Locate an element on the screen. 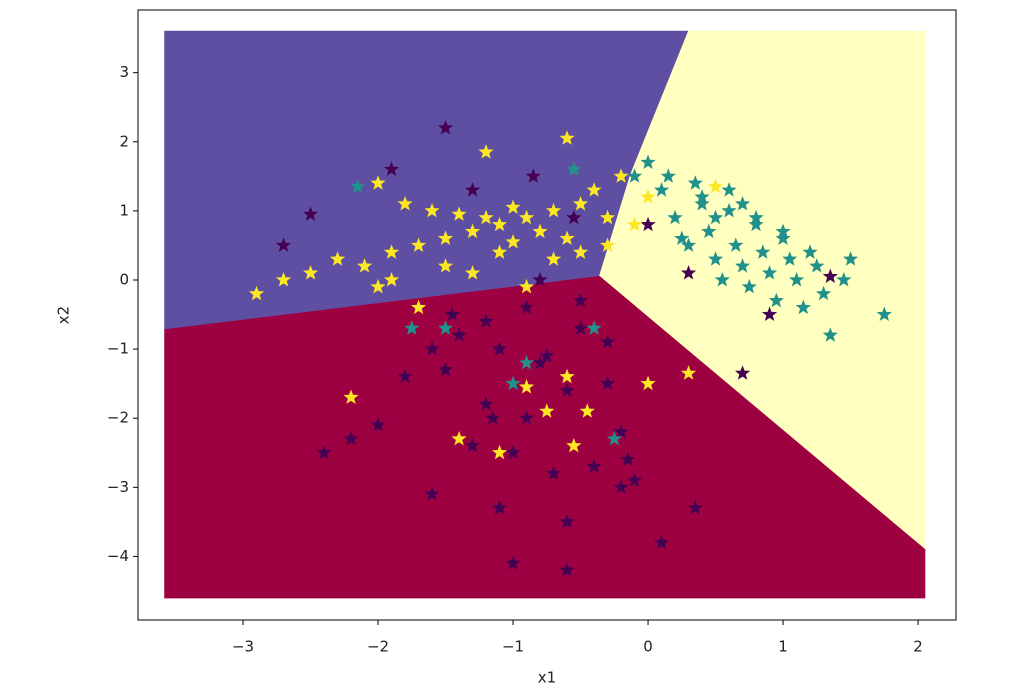  y-tick-label: −3 is located at coordinates (118, 487).